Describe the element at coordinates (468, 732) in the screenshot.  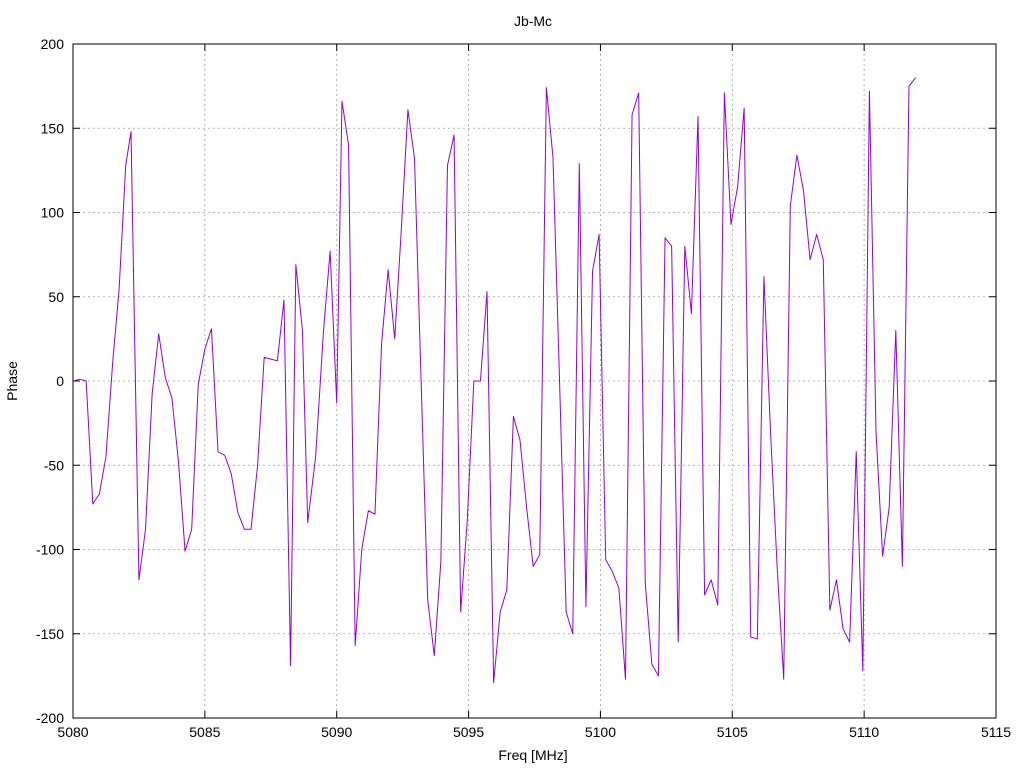
I see `x-tick-label: 5095` at that location.